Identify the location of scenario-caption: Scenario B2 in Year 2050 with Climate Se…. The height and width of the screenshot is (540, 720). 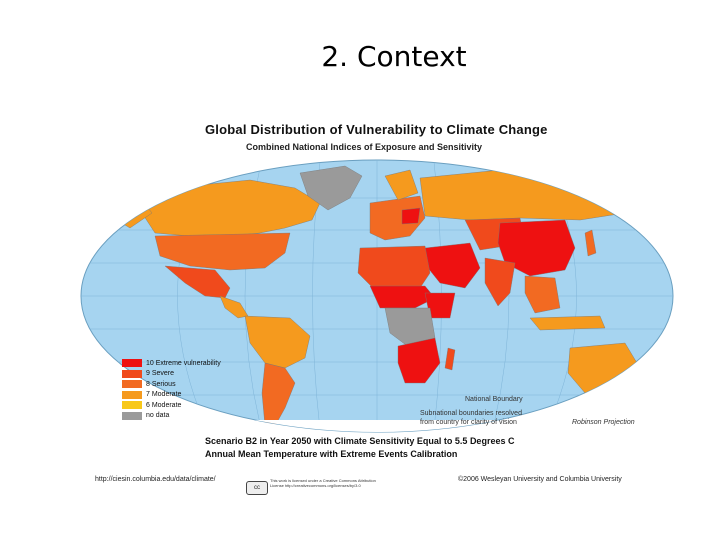
(360, 441).